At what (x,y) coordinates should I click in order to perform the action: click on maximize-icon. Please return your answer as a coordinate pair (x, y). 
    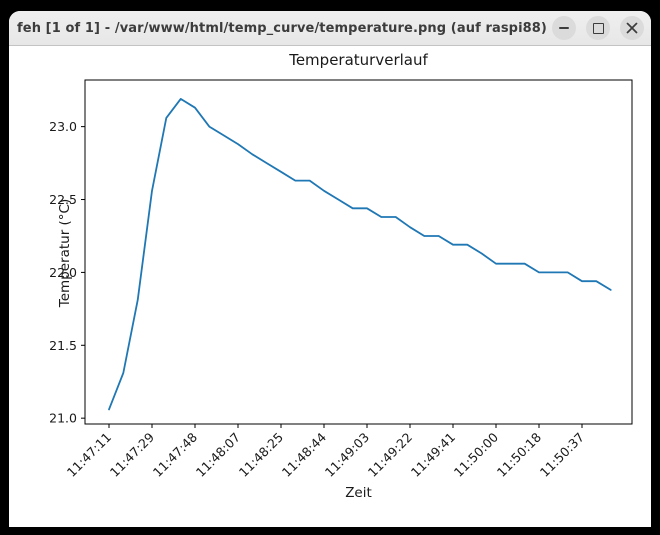
    Looking at the image, I should click on (598, 28).